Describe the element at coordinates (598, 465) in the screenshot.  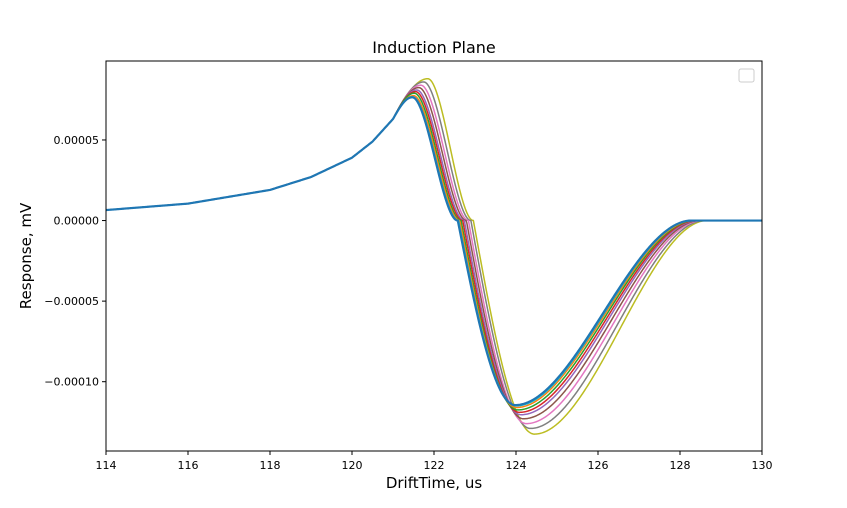
I see `x-tick-label: 126` at that location.